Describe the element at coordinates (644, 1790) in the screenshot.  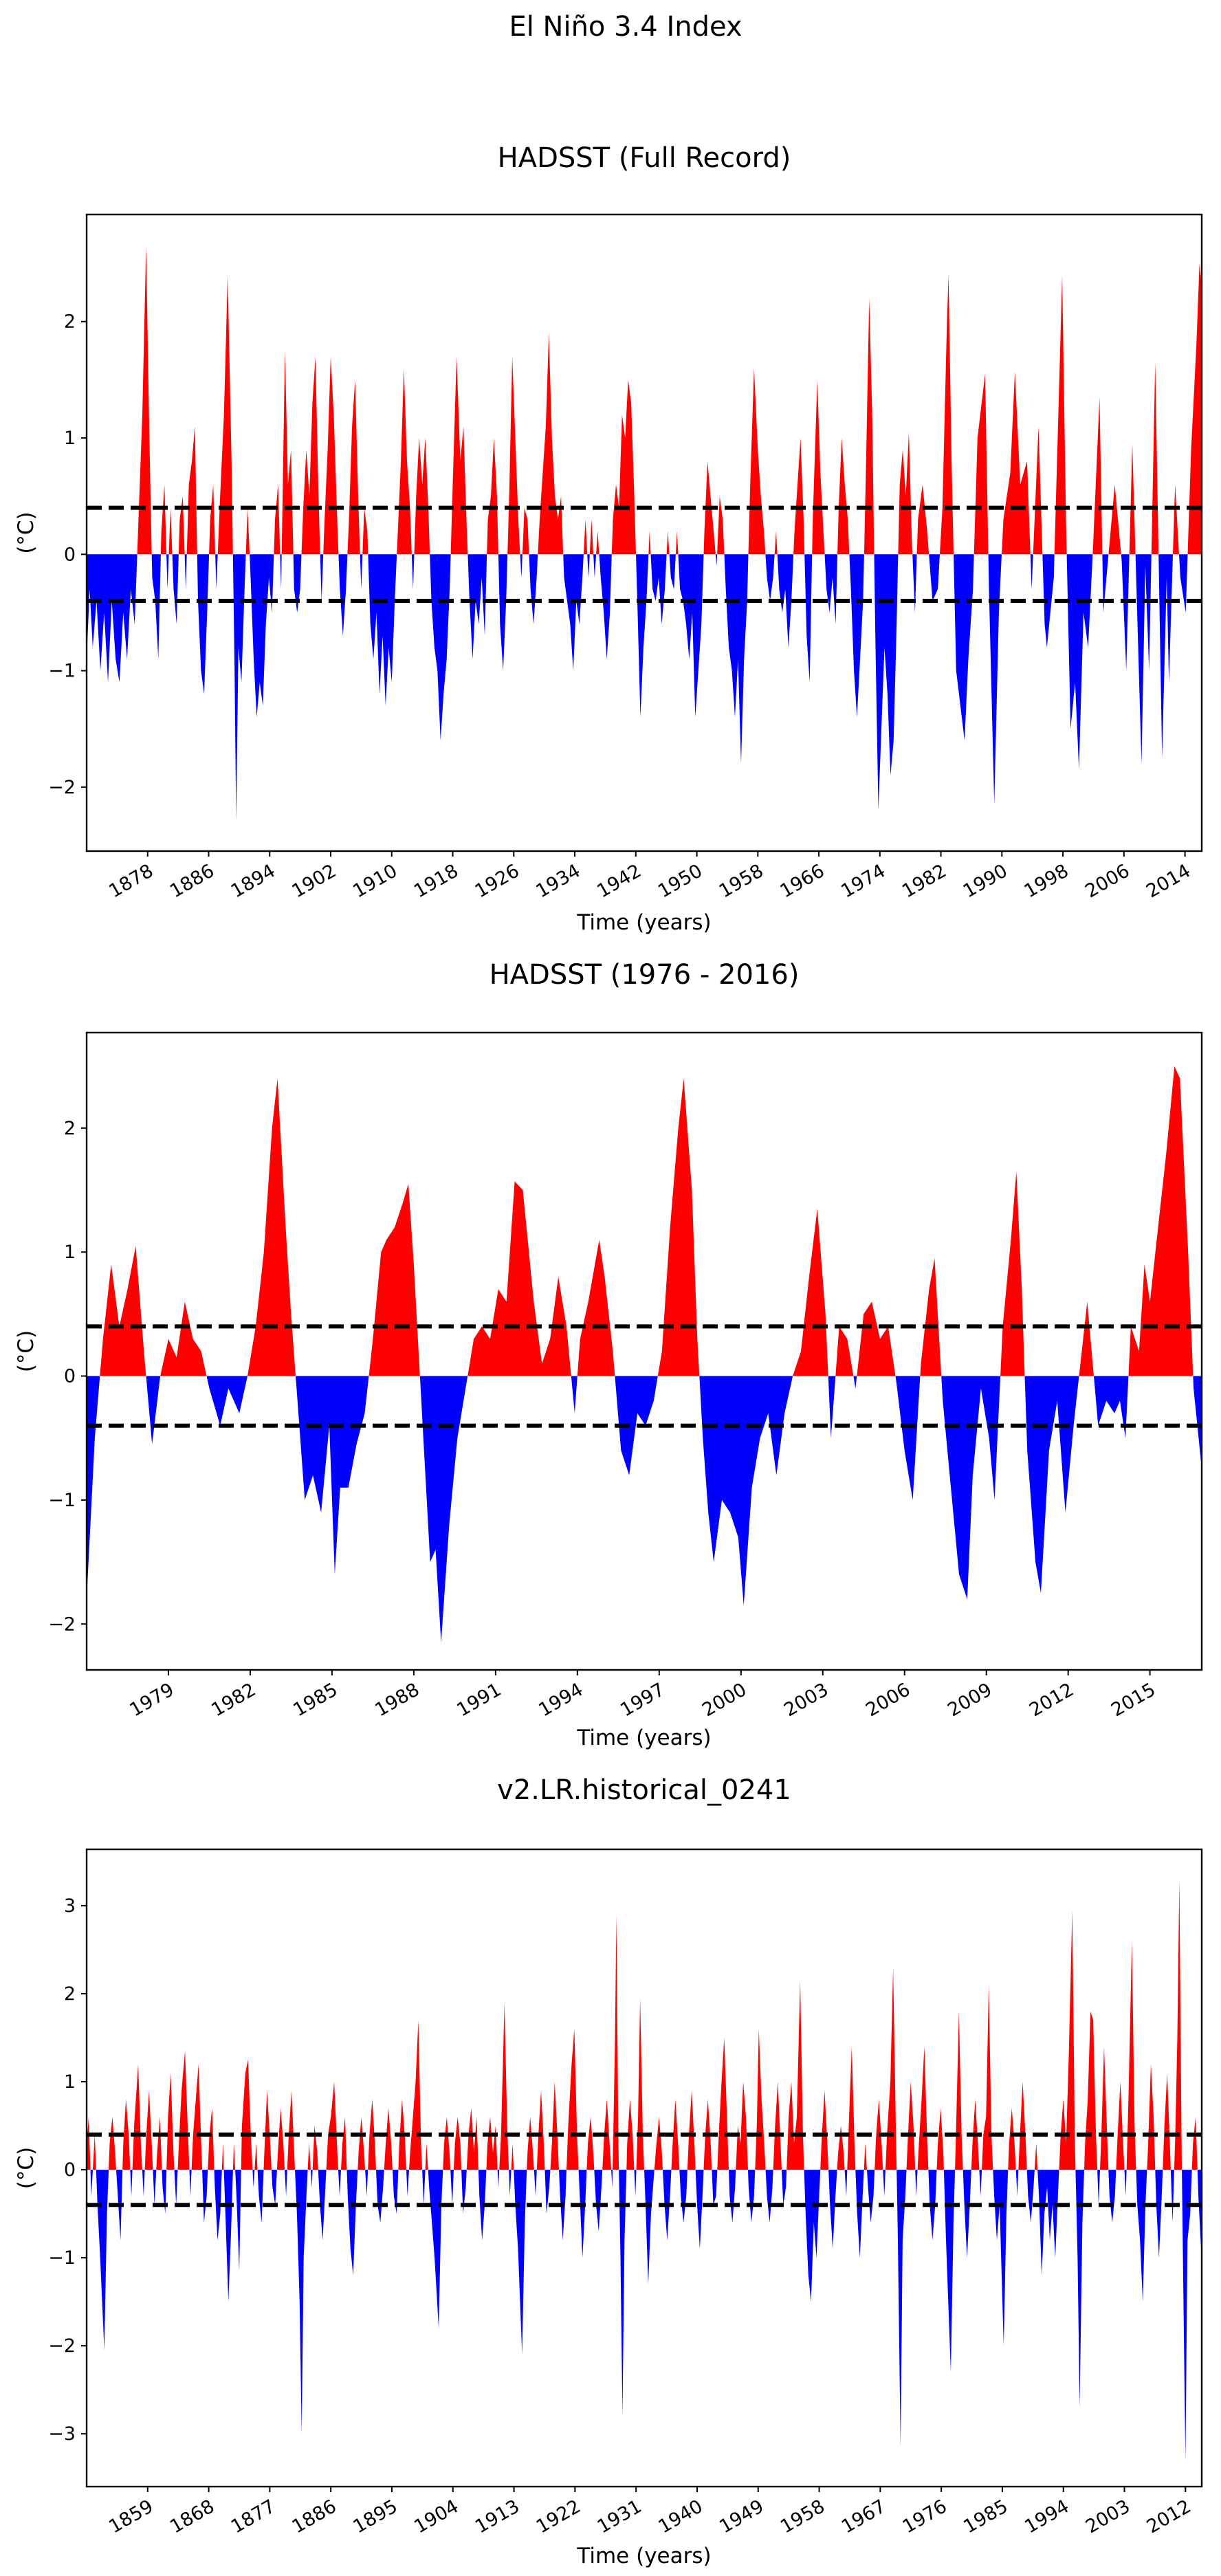
I see `panel-3-title: v2.LR.historical_0241` at that location.